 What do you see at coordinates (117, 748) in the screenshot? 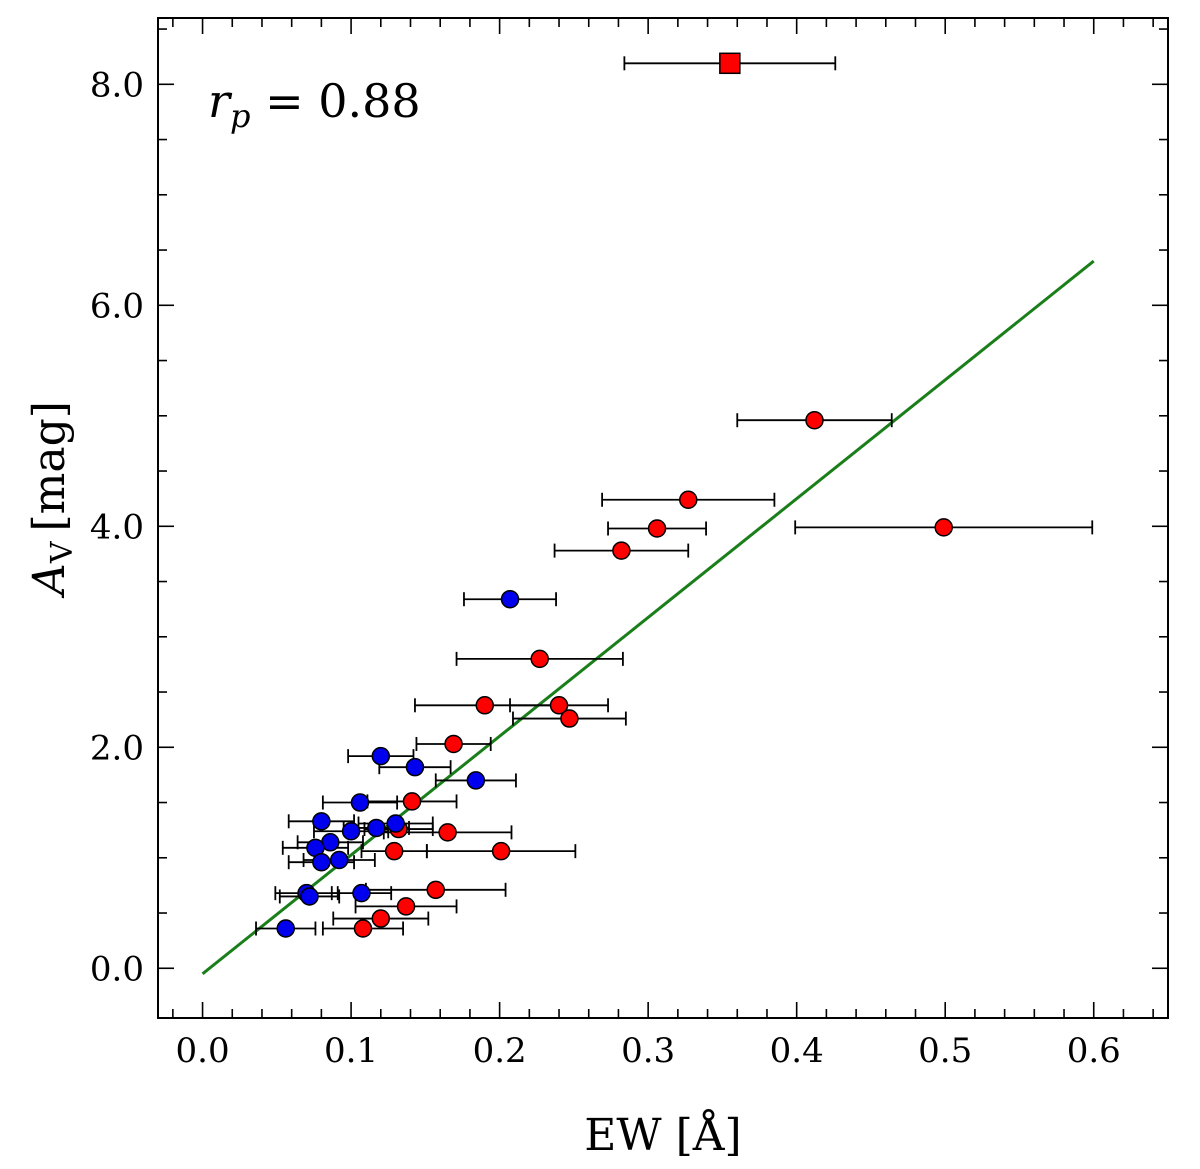
I see `y-tick-label: 2.0` at bounding box center [117, 748].